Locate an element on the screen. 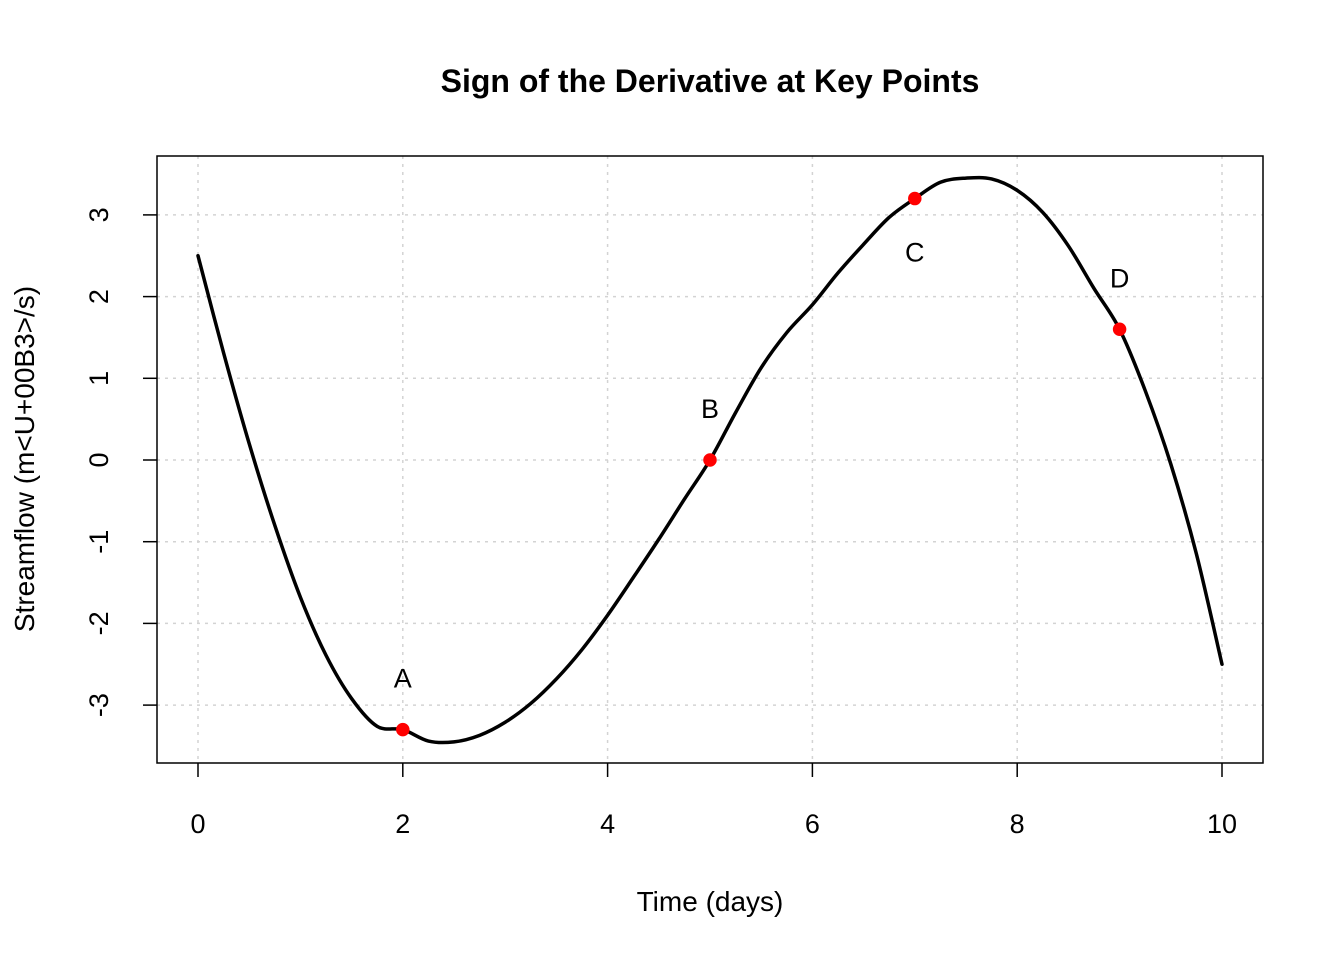  x-tick-label: 0 is located at coordinates (197, 824).